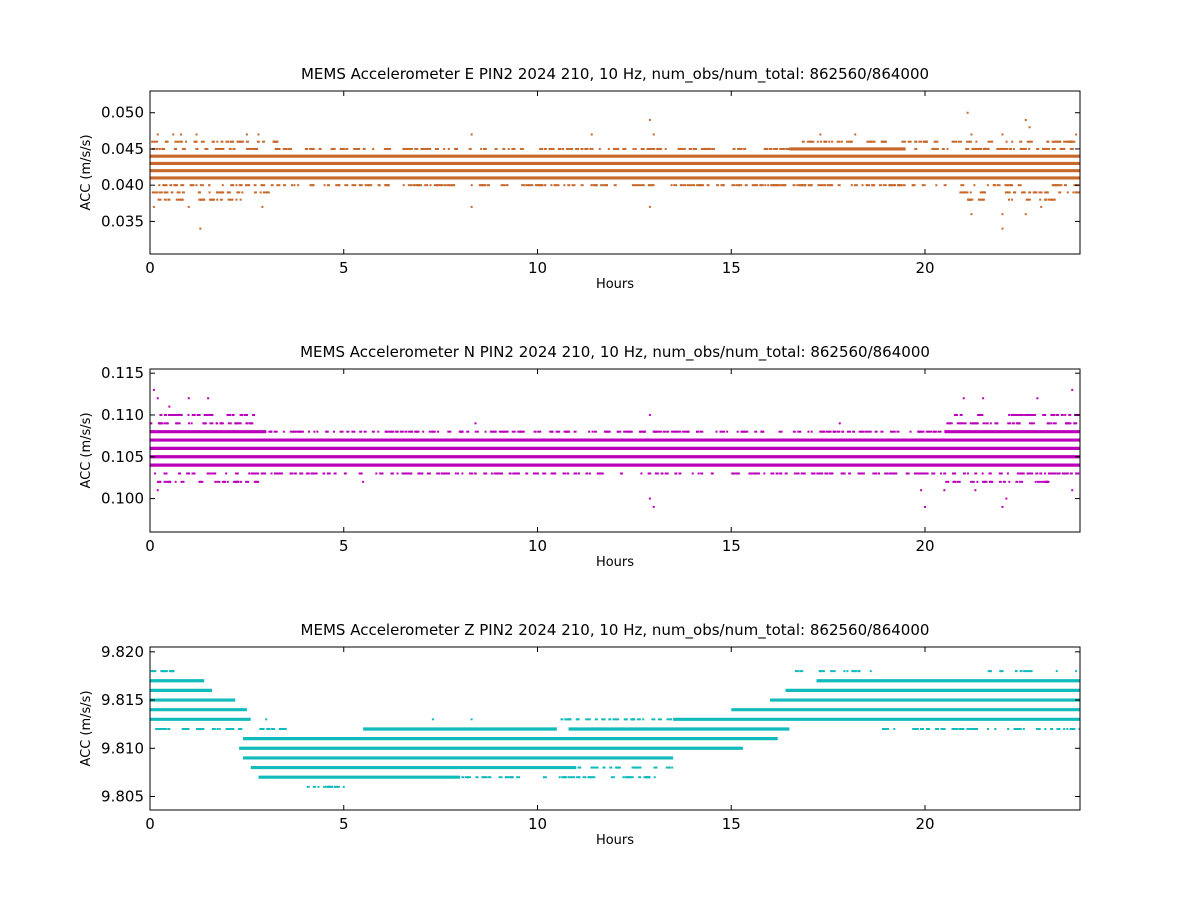 Image resolution: width=1200 pixels, height=904 pixels. What do you see at coordinates (122, 748) in the screenshot?
I see `y-tick-label: 9.810` at bounding box center [122, 748].